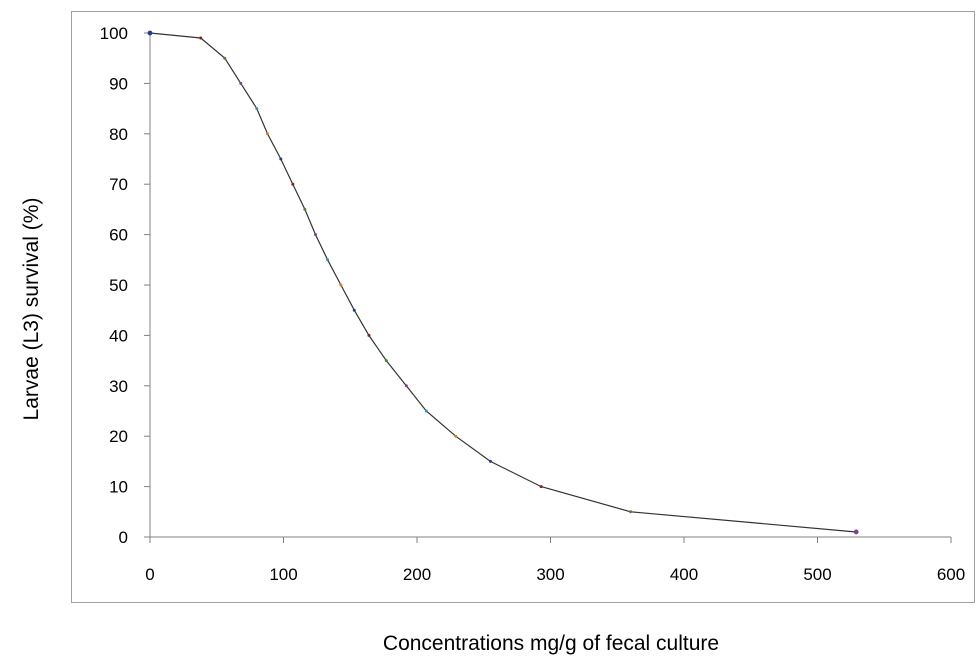 The image size is (976, 657). Describe the element at coordinates (118, 235) in the screenshot. I see `y-tick-label: 60` at that location.